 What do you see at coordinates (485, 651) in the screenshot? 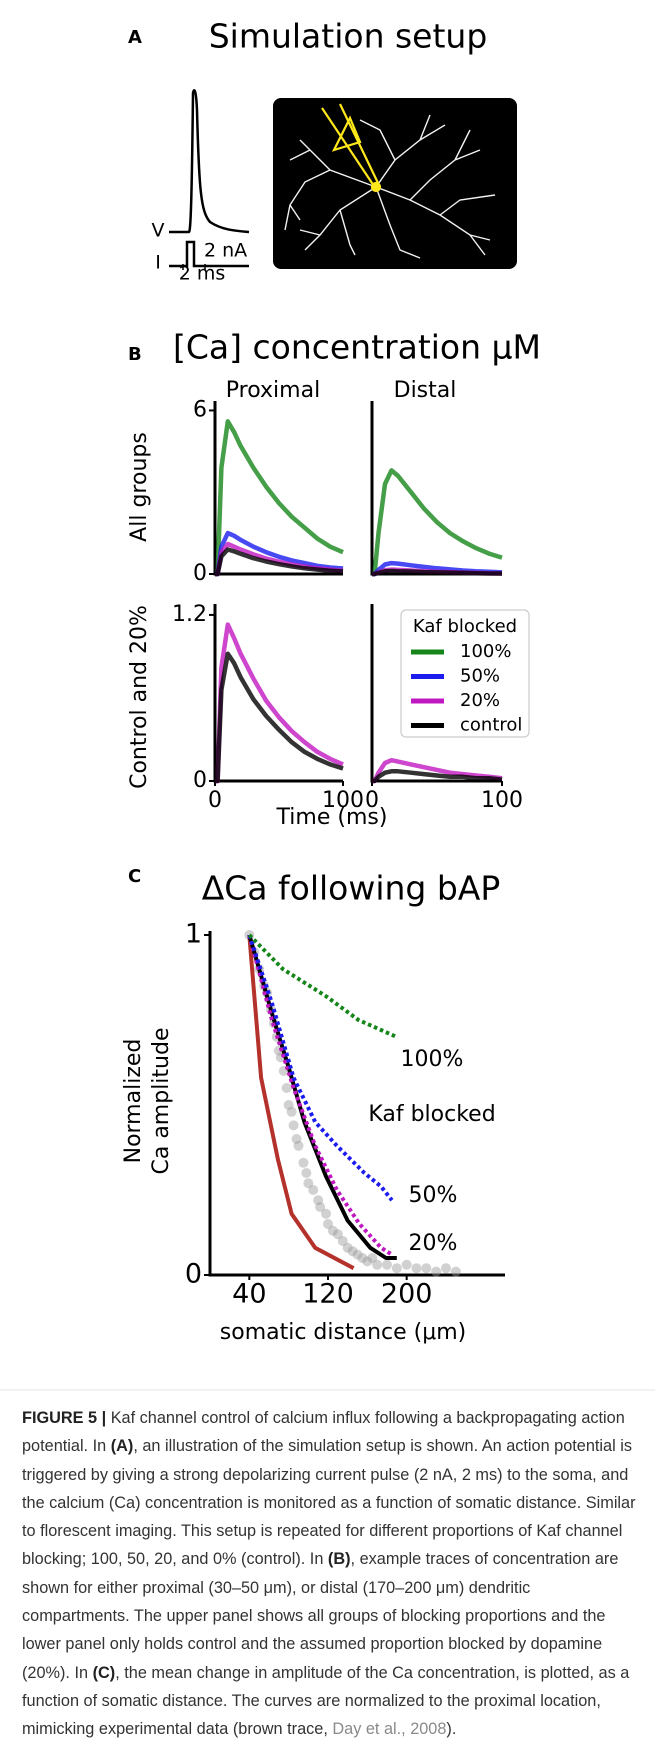
I see `legend-label: 100%` at bounding box center [485, 651].